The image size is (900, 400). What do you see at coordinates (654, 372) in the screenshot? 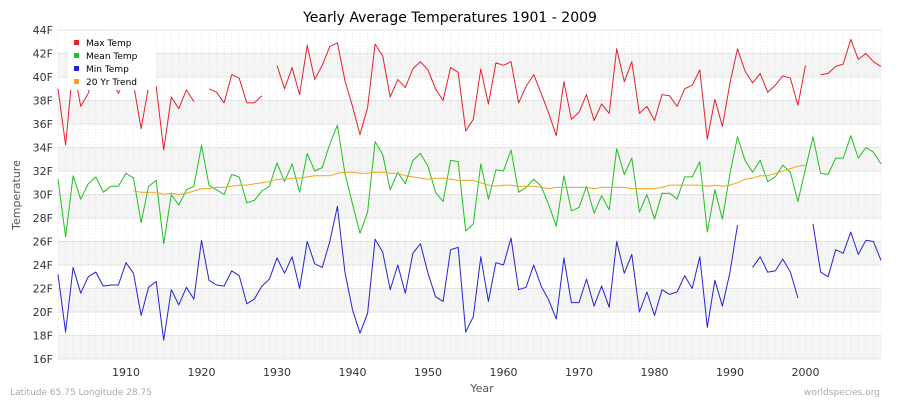
I see `x-tick-label-1980: 1980` at bounding box center [654, 372].